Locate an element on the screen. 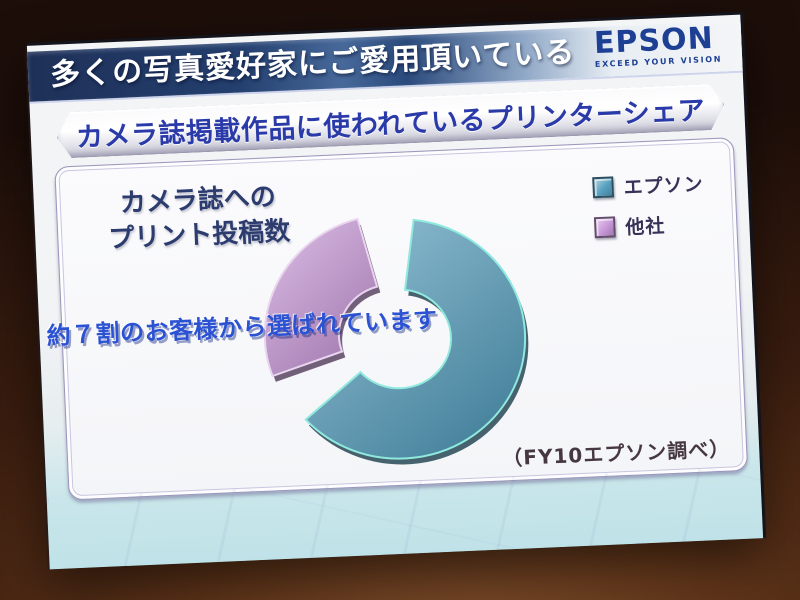 Image resolution: width=800 pixels, height=600 pixels. header-title: 多くの写真愛好家にご愛用頂いている is located at coordinates (312, 63).